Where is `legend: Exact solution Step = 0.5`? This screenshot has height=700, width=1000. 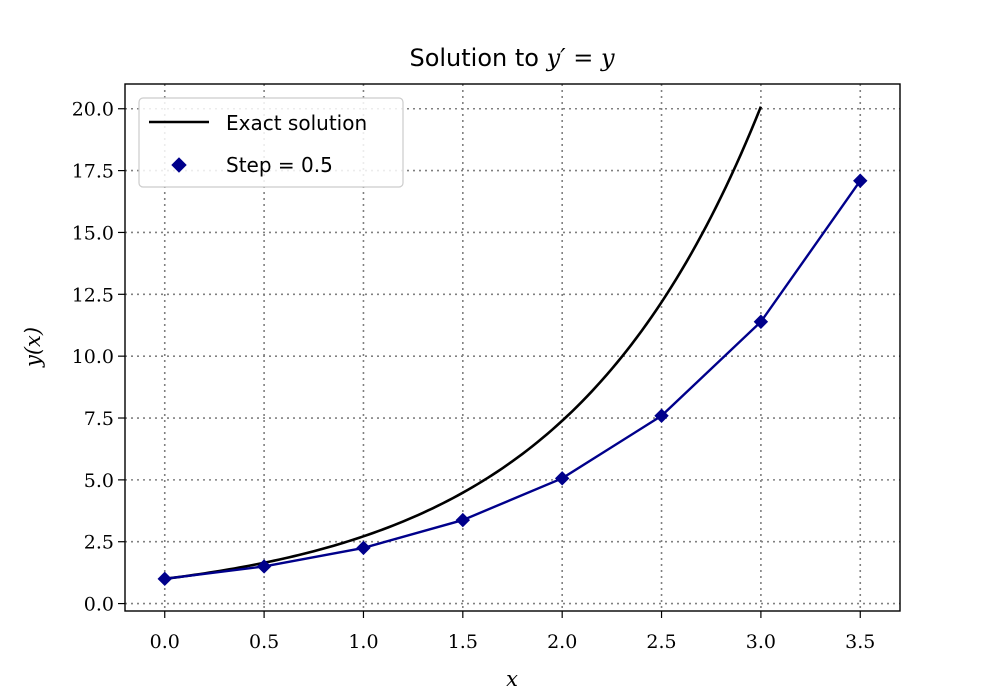 legend: Exact solution Step = 0.5 is located at coordinates (271, 142).